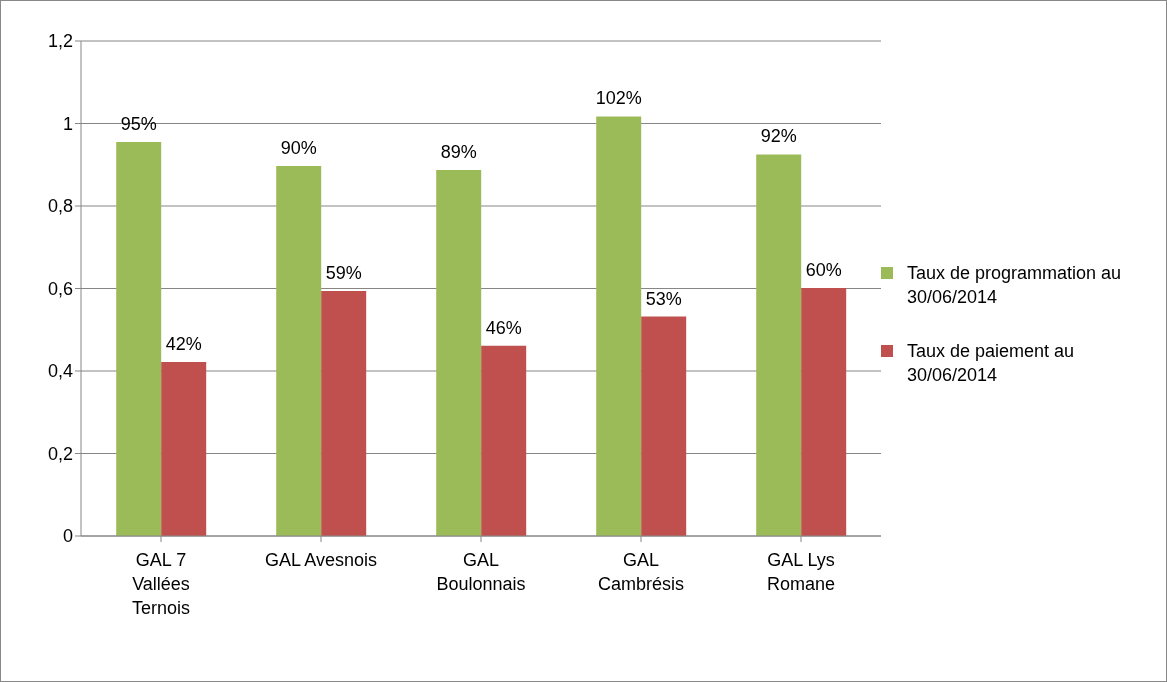 The height and width of the screenshot is (682, 1167). I want to click on data-label: 95%, so click(138, 124).